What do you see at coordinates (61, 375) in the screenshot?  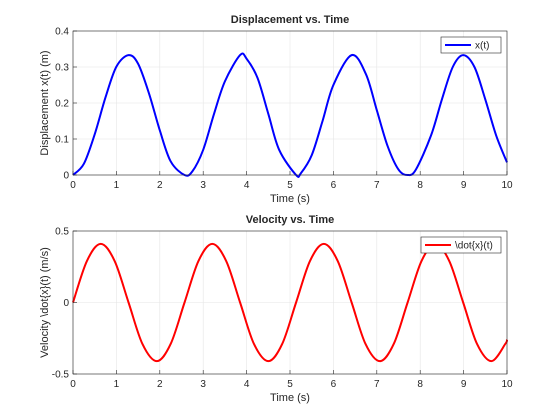 I see `velocity-ytick-label-0: -0.5` at bounding box center [61, 375].